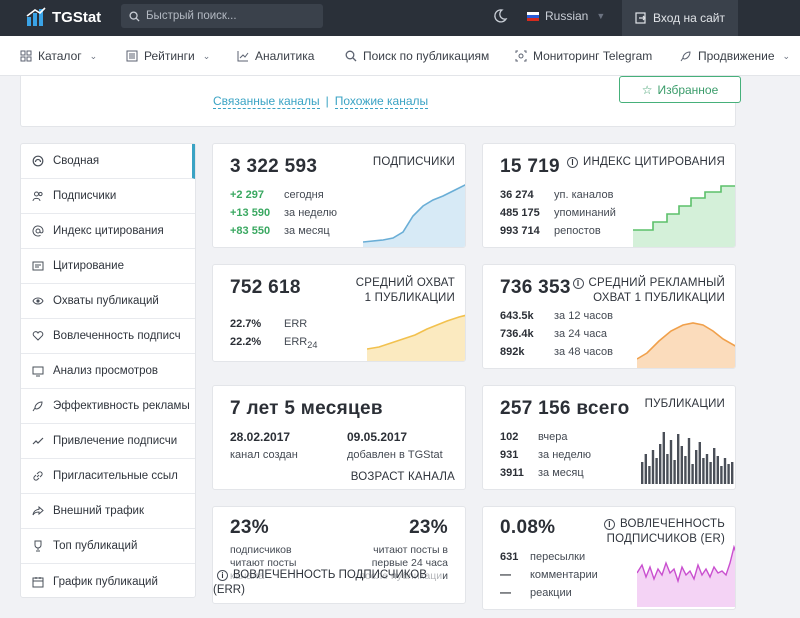 The image size is (800, 618). I want to click on nav-promotion: Продвижение ⌄, so click(735, 56).